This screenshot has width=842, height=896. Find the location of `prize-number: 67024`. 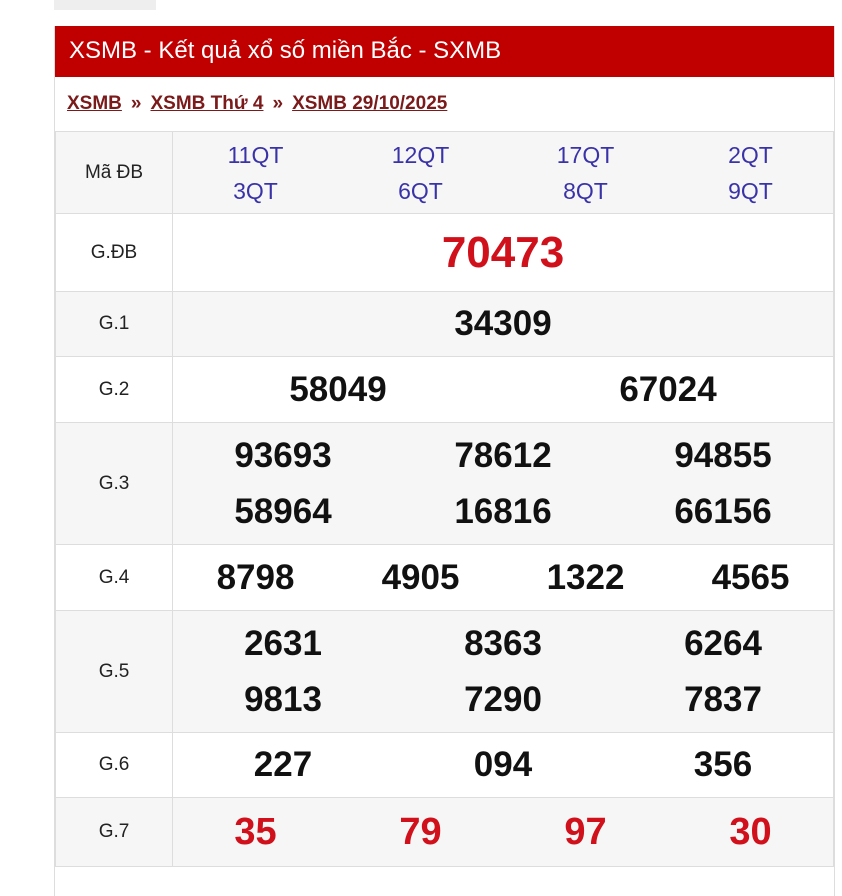

prize-number: 67024 is located at coordinates (668, 389).